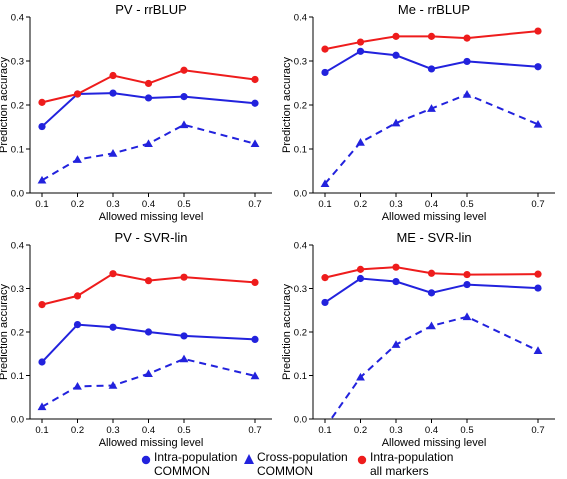 Image resolution: width=567 pixels, height=479 pixels. I want to click on x-tick-label: 0.5, so click(466, 204).